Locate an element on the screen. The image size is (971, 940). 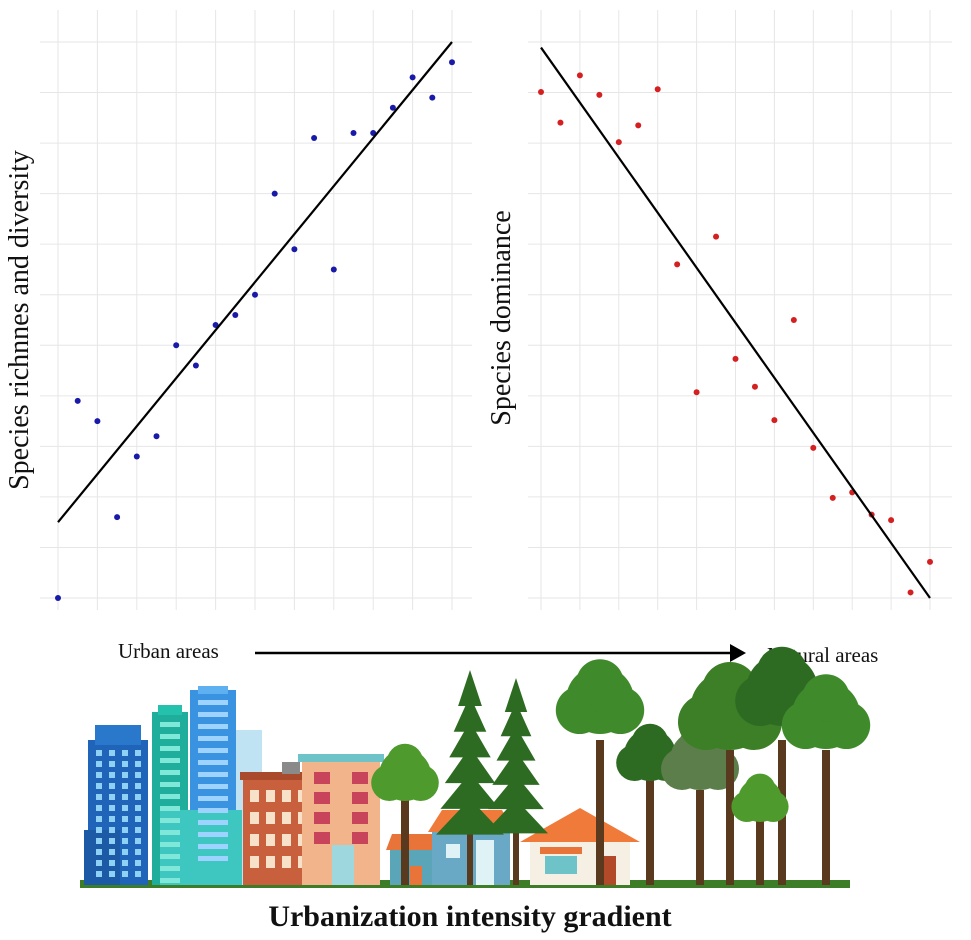
richness-y-axis-label: Species richnnes and diversity is located at coordinates (19, 320).